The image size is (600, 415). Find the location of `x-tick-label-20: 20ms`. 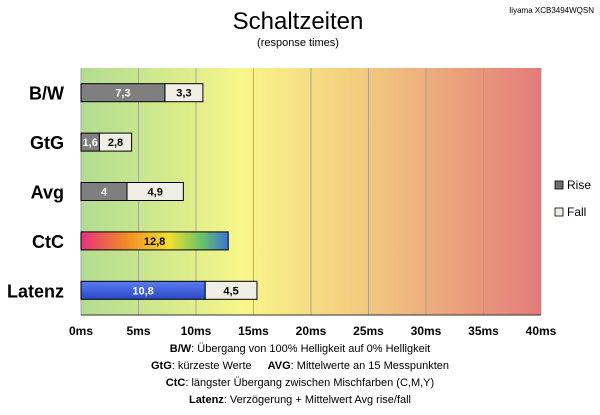

x-tick-label-20: 20ms is located at coordinates (311, 331).